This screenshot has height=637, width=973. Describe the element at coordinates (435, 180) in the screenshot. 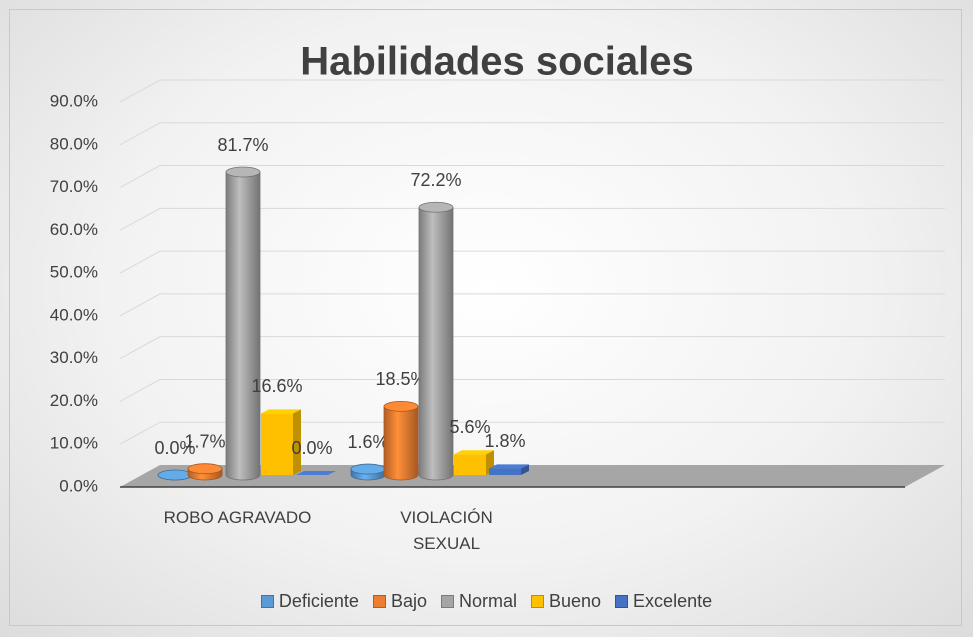

I see `data-label: 72.2%` at that location.